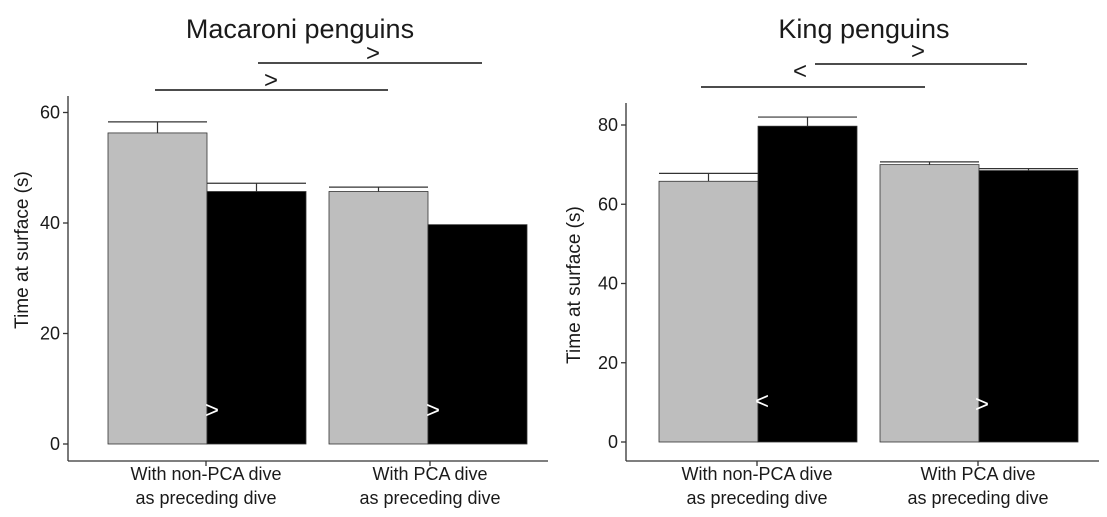  Describe the element at coordinates (55, 444) in the screenshot. I see `macaroni-y-tick-label: 0` at that location.